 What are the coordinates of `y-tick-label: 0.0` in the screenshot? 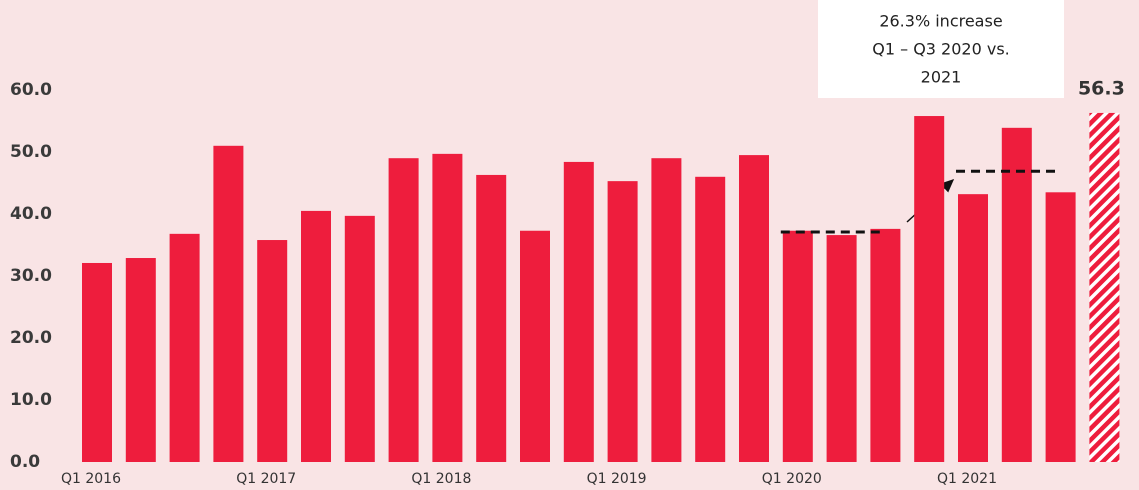 It's located at (25, 462).